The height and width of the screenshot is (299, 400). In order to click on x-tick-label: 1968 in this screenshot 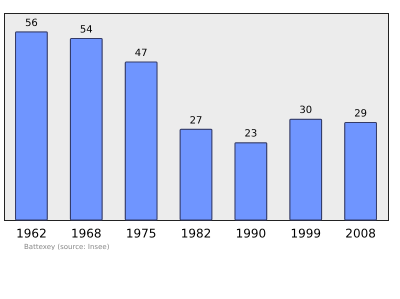, I will do `click(86, 233)`.